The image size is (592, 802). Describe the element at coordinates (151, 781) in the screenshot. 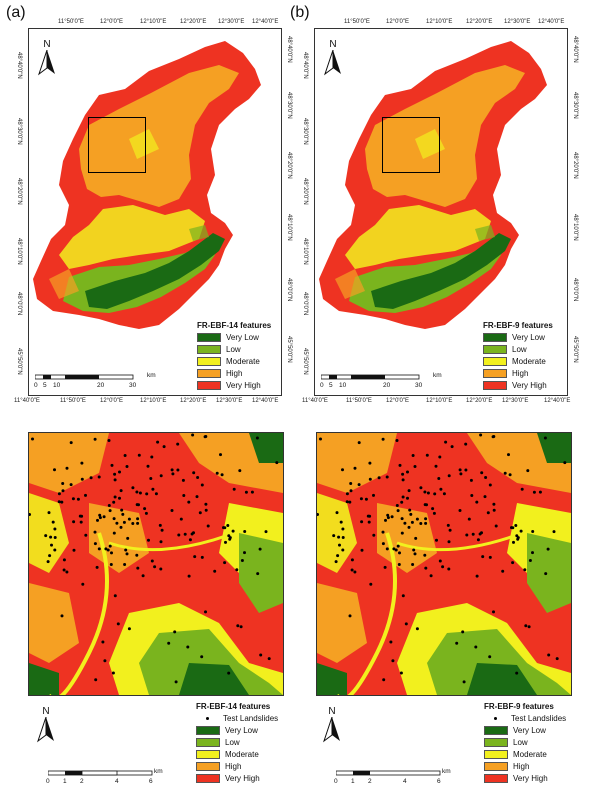

I see `scale-tick: 6` at that location.